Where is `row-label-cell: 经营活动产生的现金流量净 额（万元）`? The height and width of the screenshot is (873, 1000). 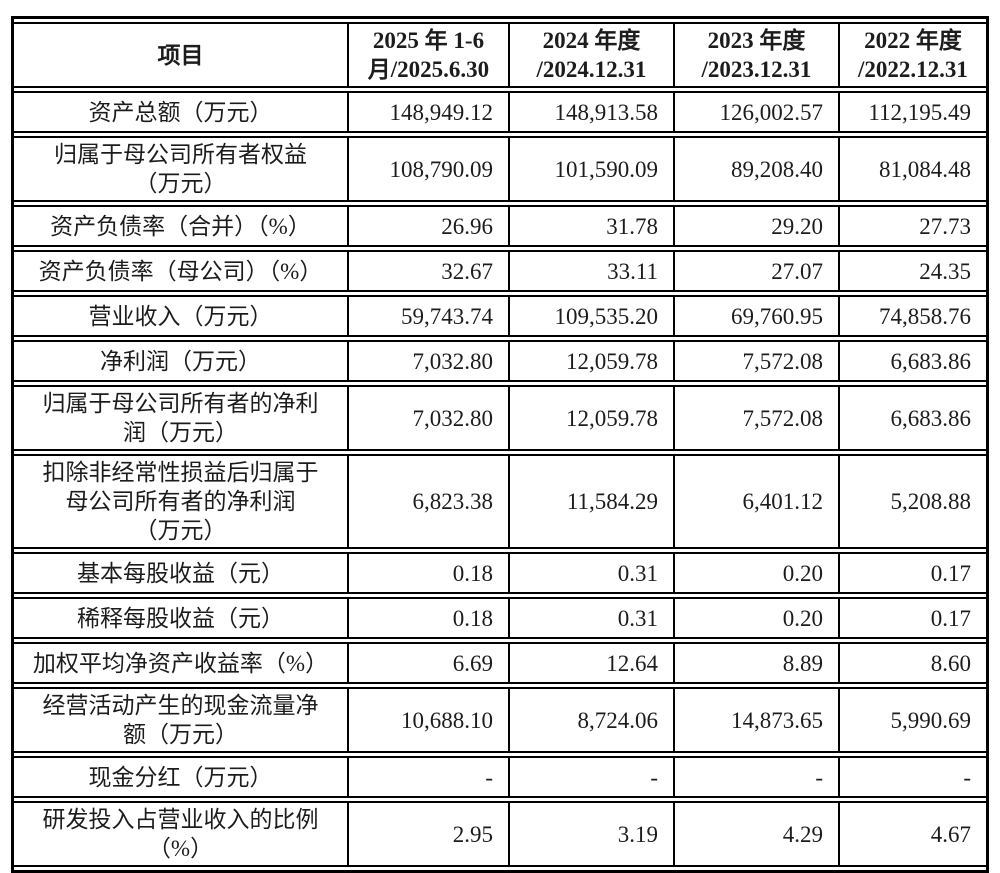
row-label-cell: 经营活动产生的现金流量净 额（万元） is located at coordinates (181, 720).